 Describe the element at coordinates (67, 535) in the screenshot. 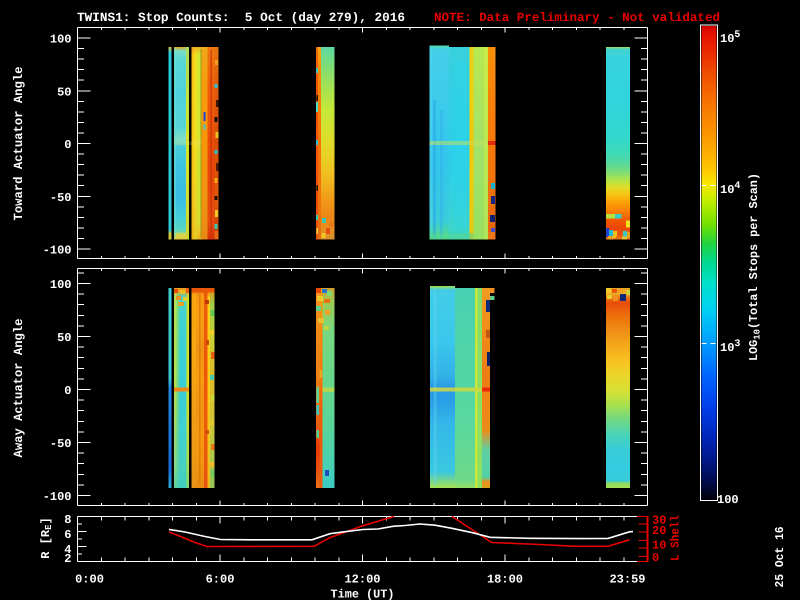

I see `svg-text: 6` at that location.